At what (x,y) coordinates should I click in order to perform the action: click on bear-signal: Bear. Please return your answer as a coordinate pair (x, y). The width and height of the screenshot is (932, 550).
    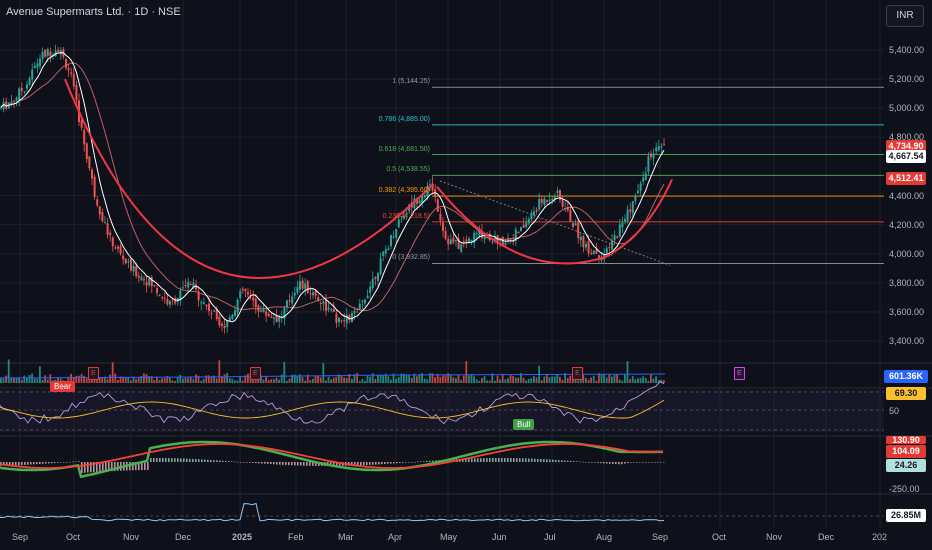
    Looking at the image, I should click on (62, 386).